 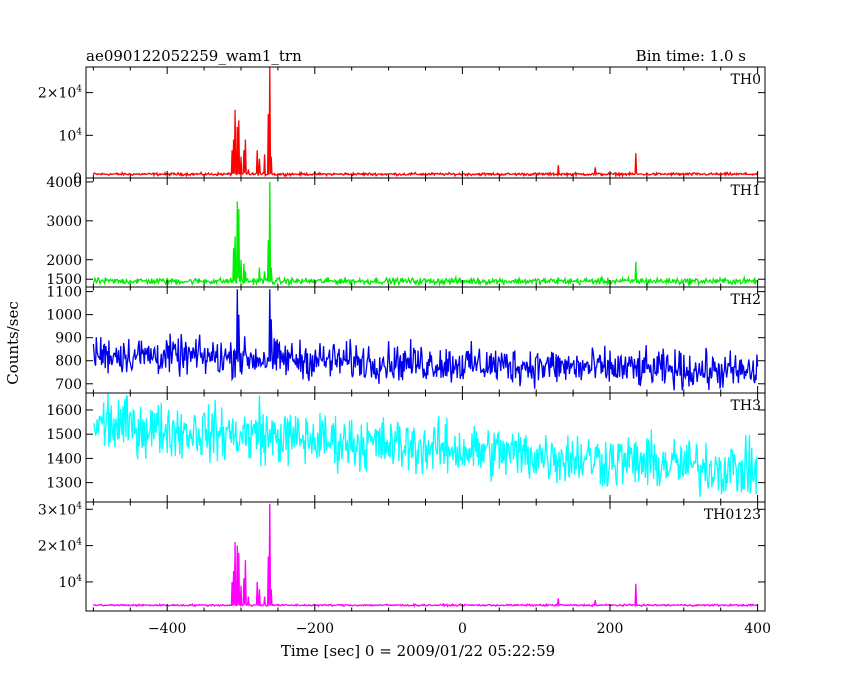 I want to click on panel-th0123: 104 2×10⁴ 3×10⁴ TH0123, so click(x=402, y=556).